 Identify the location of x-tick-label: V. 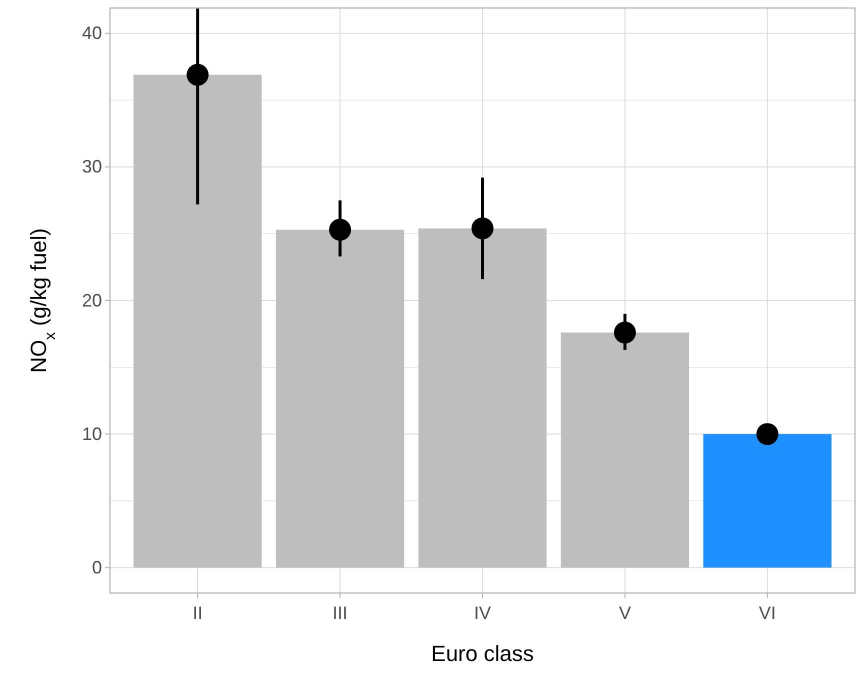
(624, 613).